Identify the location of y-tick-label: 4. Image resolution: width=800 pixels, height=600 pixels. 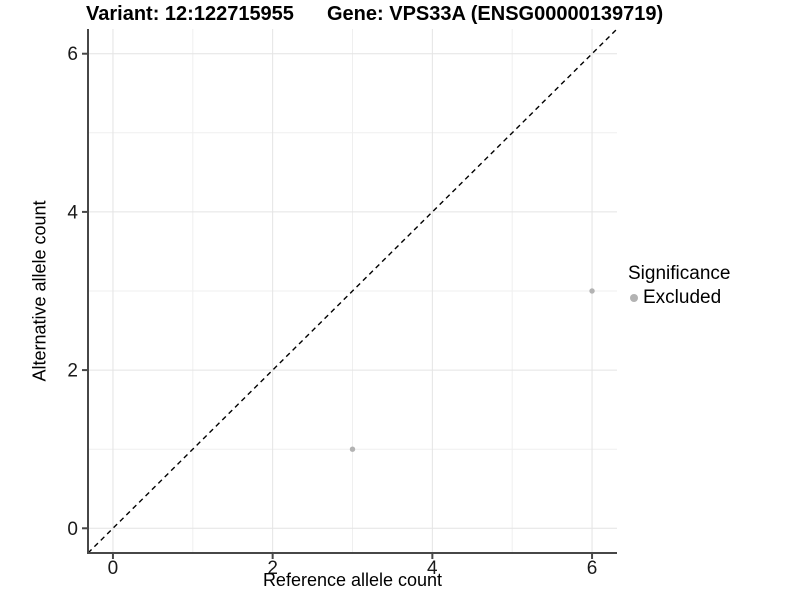
(72, 212).